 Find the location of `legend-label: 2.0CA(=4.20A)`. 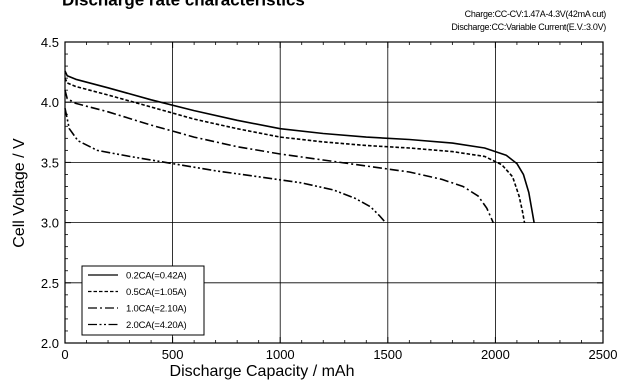

legend-label: 2.0CA(=4.20A) is located at coordinates (156, 325).